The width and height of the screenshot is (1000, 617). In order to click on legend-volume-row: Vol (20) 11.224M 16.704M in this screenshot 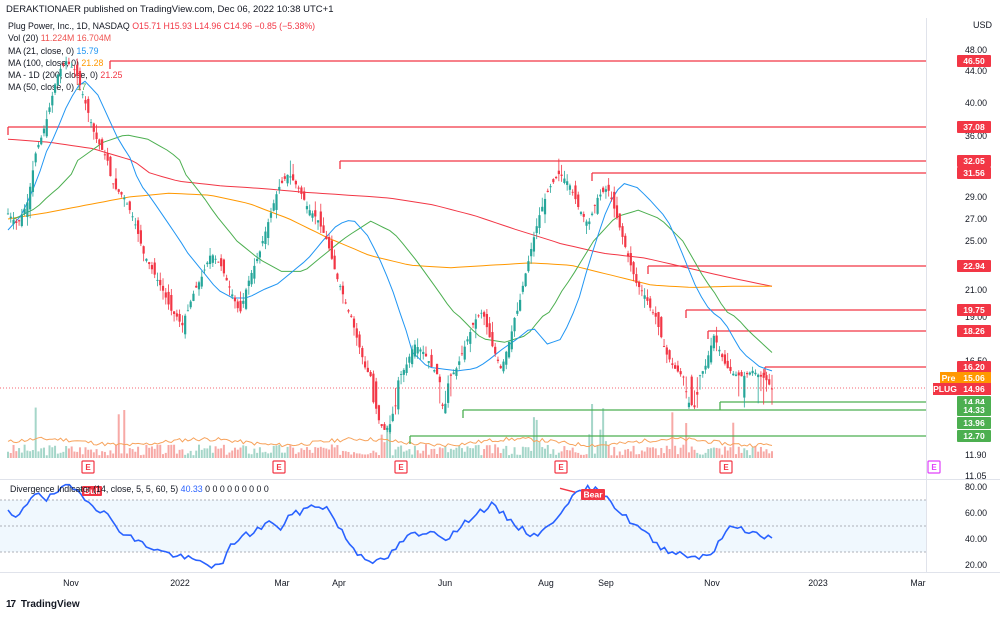, I will do `click(161, 38)`.